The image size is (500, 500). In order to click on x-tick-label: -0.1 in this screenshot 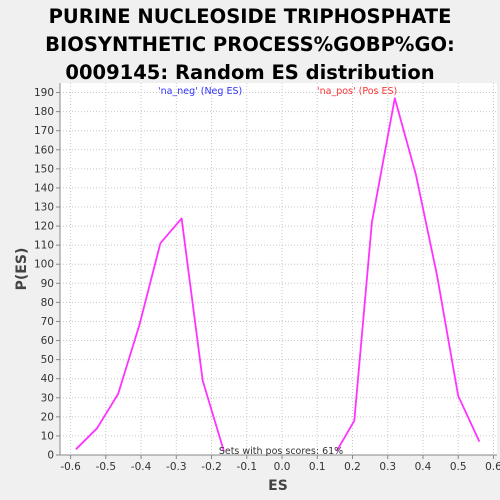, I will do `click(247, 467)`.